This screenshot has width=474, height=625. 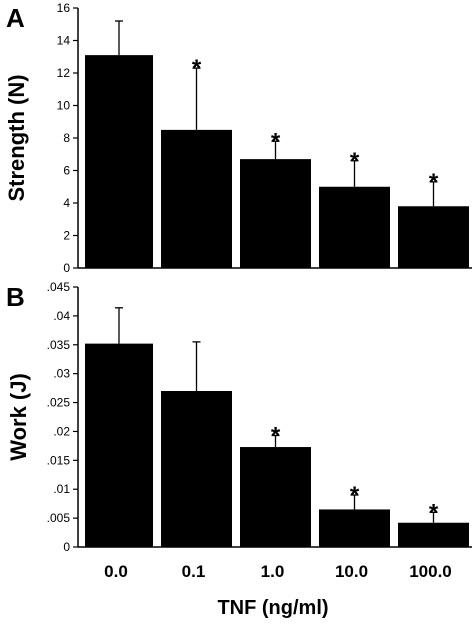 I want to click on y-tick-label: .04, so click(x=61, y=316).